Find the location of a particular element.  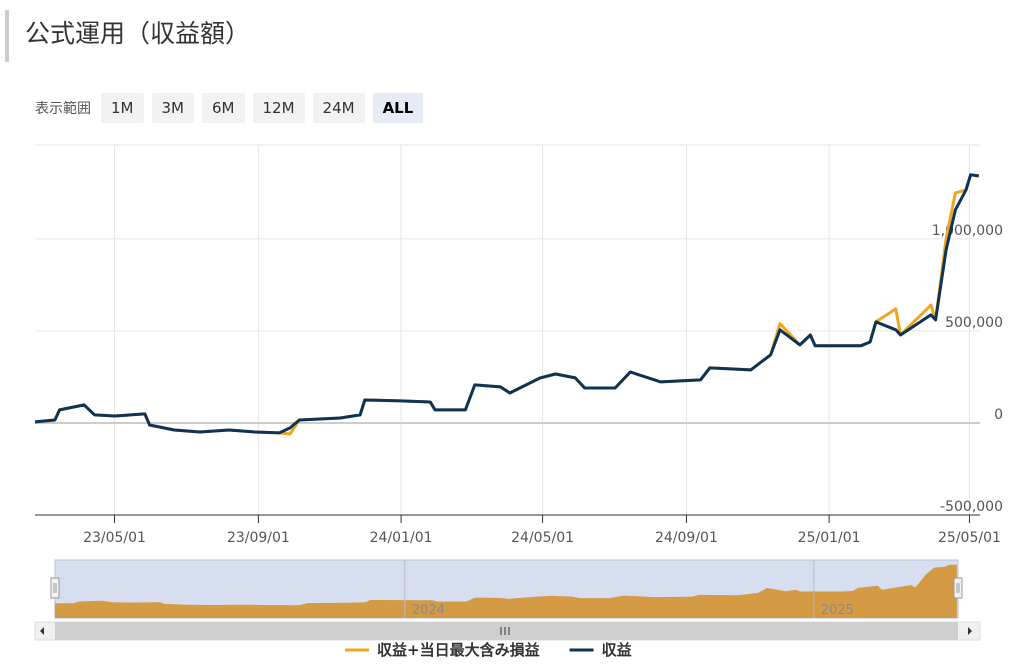

scroll-left is located at coordinates (42, 631).